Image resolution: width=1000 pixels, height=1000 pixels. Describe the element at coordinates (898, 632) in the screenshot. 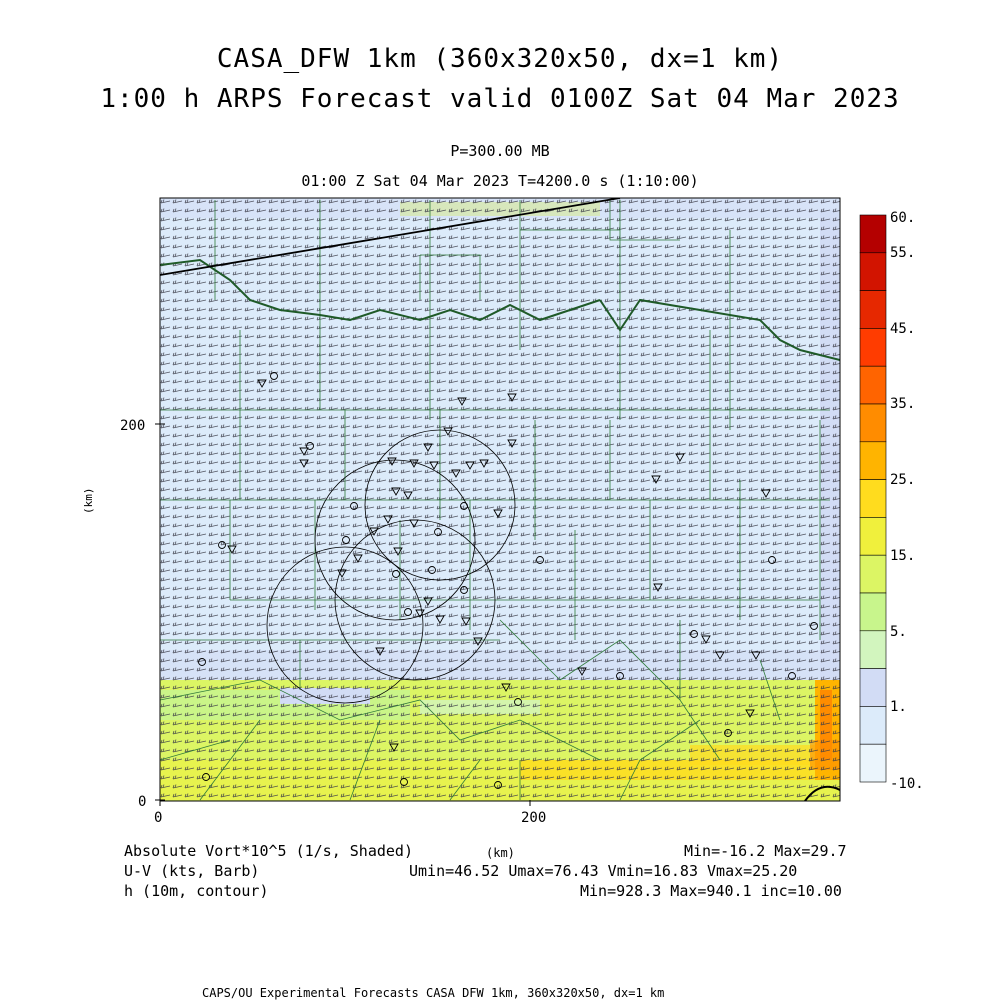

I see `colorbar-label: 5.` at that location.